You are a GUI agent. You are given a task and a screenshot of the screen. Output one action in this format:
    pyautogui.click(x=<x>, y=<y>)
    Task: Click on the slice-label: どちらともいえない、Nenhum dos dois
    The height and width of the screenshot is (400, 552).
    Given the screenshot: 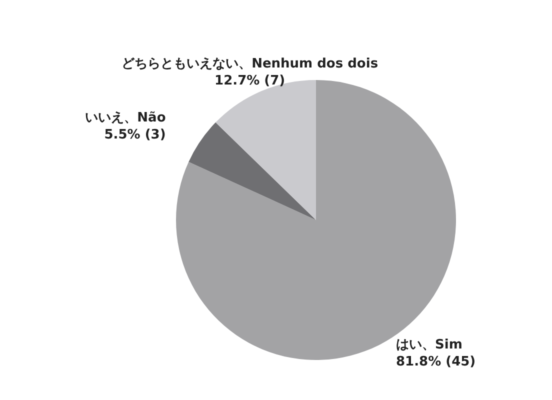 What is the action you would take?
    pyautogui.click(x=250, y=64)
    